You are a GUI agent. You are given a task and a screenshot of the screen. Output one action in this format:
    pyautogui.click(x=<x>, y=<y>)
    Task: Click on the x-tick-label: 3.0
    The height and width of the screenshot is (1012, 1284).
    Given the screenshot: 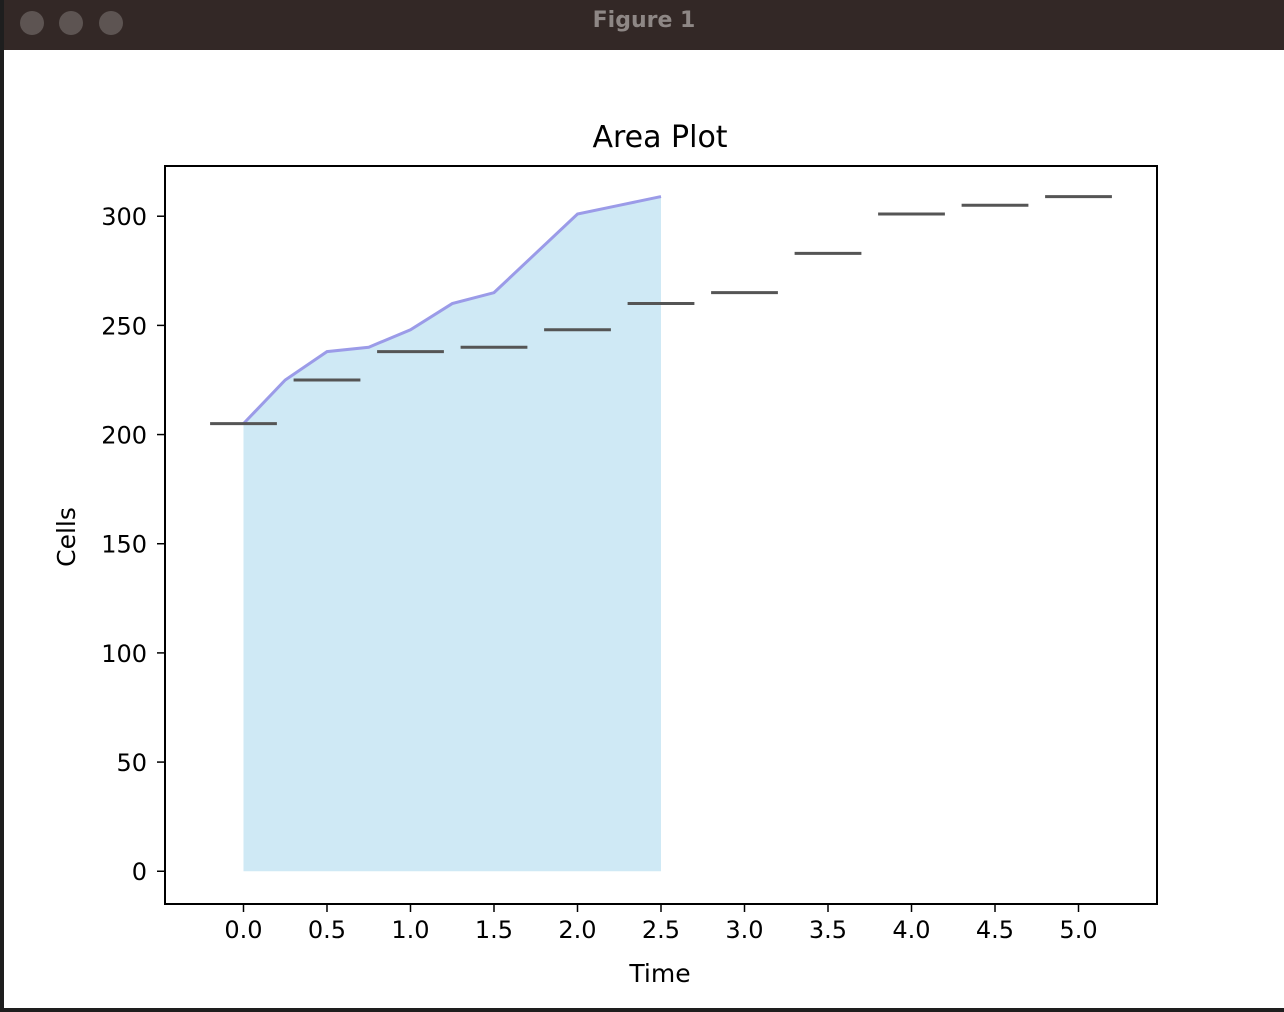 What is the action you would take?
    pyautogui.click(x=744, y=930)
    